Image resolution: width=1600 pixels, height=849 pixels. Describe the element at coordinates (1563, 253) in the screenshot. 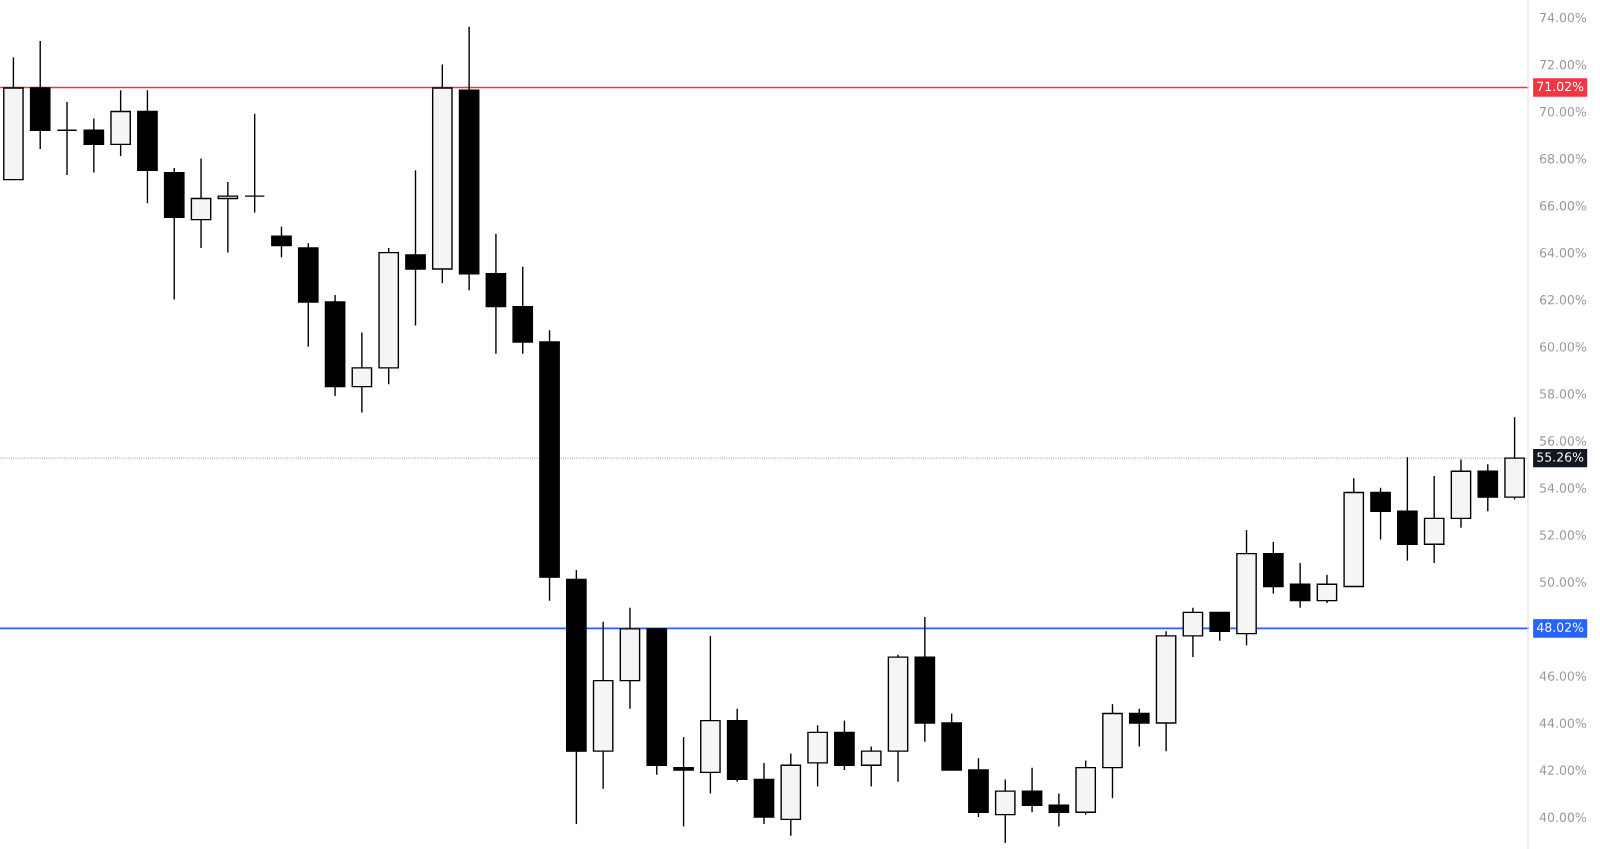

I see `y-tick-label: 64.00%` at that location.